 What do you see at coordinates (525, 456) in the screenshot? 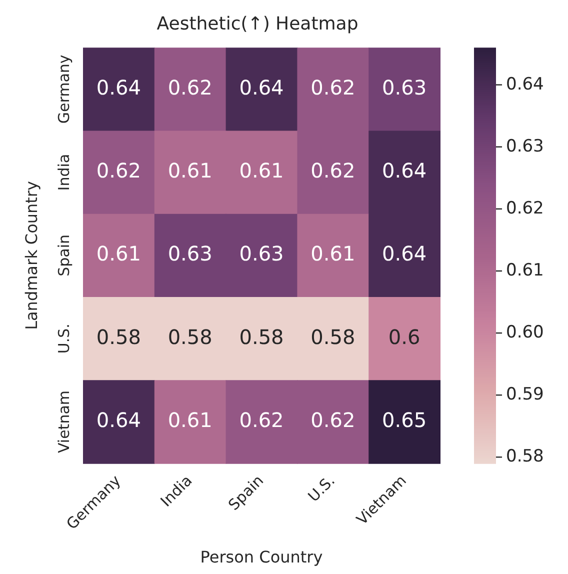
I see `color-bar-label: 0.58` at bounding box center [525, 456].